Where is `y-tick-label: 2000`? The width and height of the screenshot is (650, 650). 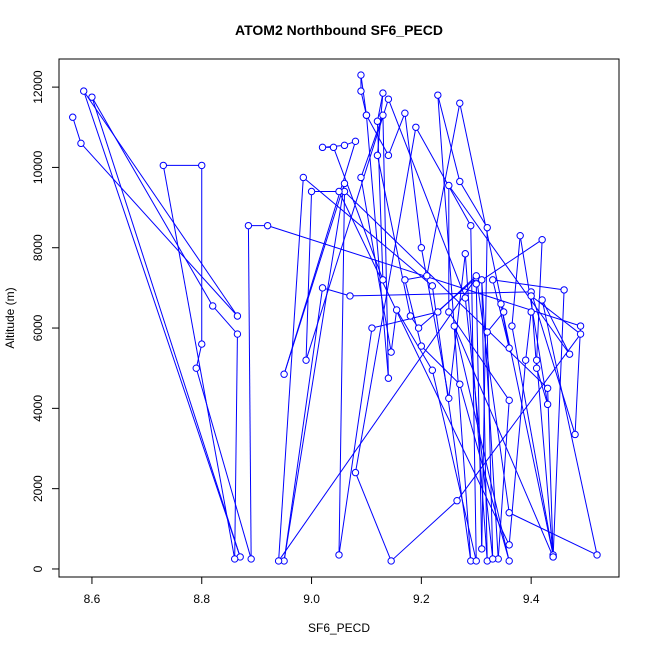 y-tick-label: 2000 is located at coordinates (38, 488).